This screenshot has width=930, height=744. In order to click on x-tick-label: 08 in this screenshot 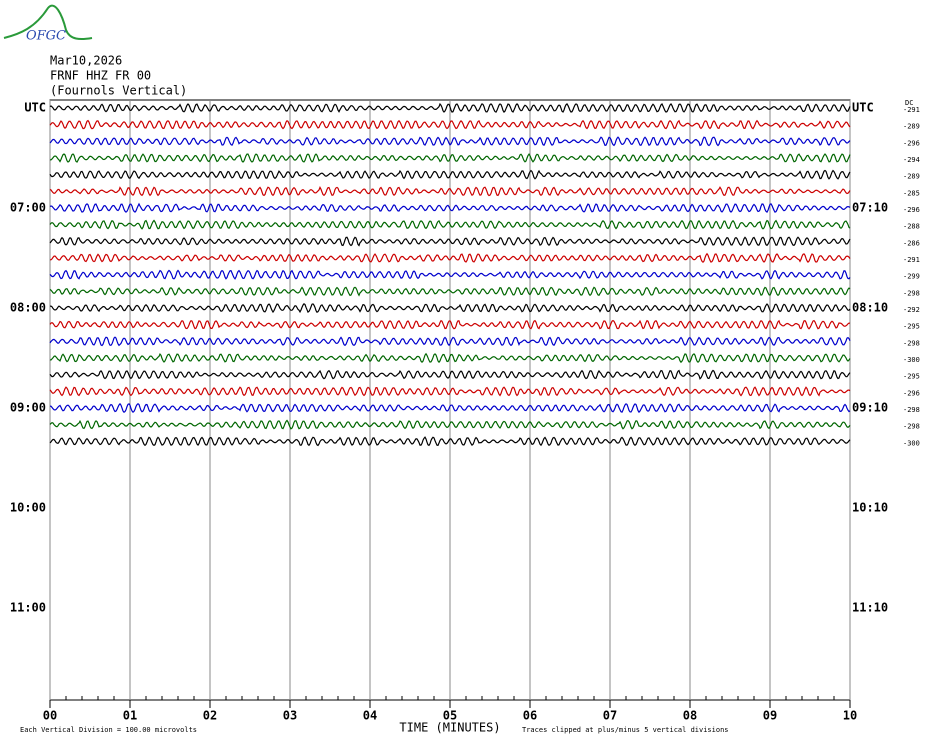, I will do `click(690, 716)`.